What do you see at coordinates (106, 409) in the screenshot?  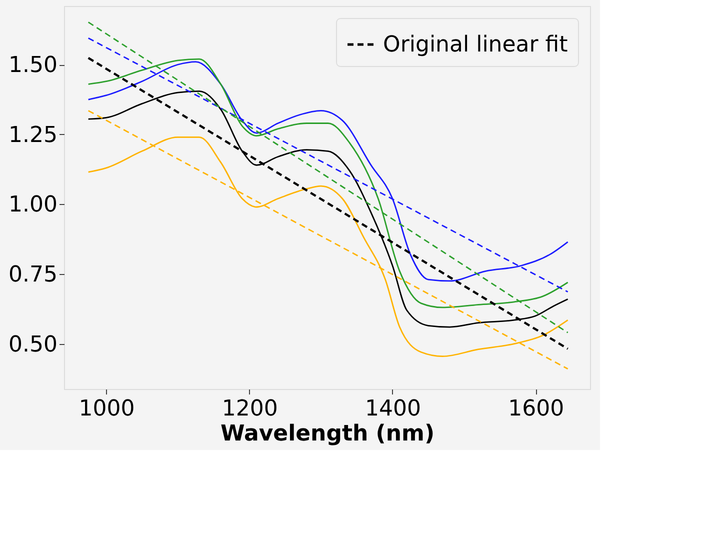 I see `x-tick-label: 1000` at bounding box center [106, 409].